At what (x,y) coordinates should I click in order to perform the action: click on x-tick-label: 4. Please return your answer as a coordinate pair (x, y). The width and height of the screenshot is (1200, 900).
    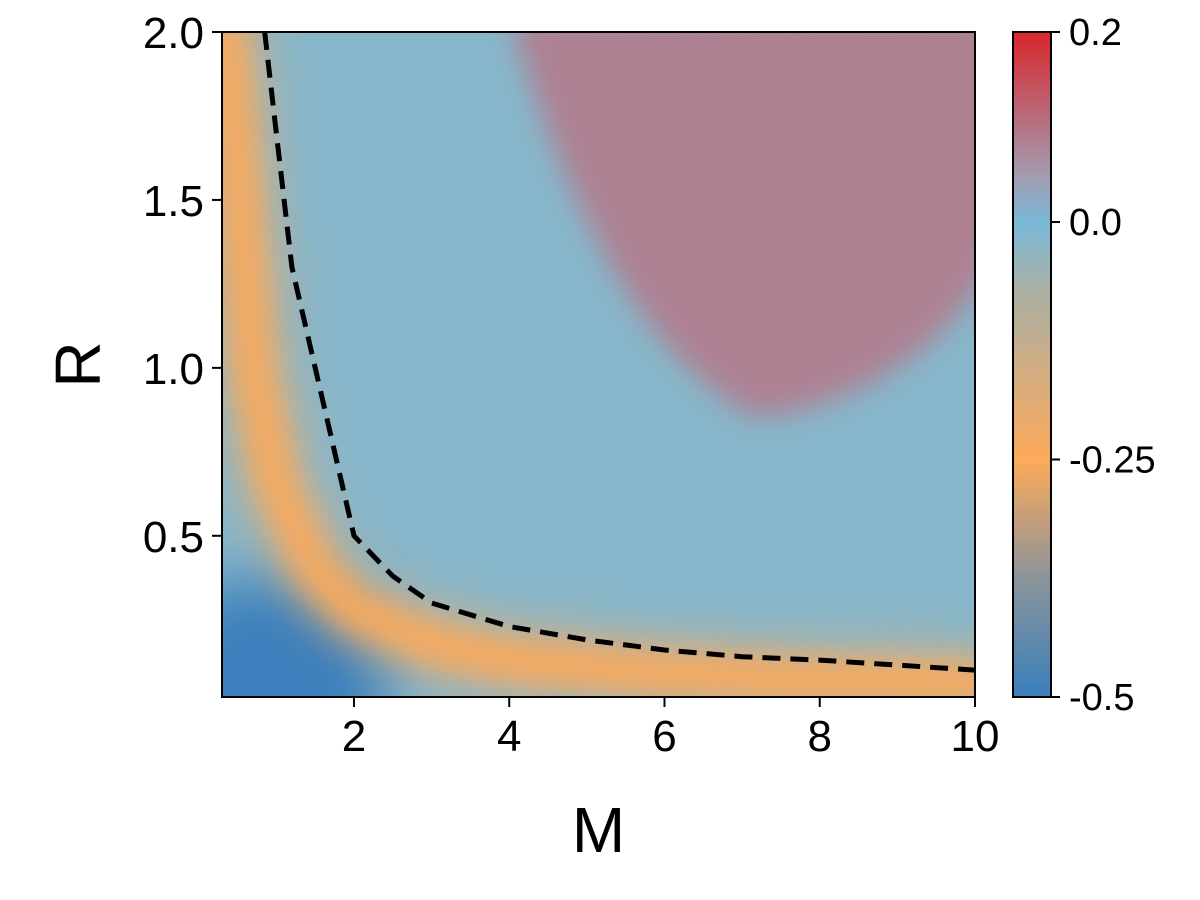
    Looking at the image, I should click on (509, 736).